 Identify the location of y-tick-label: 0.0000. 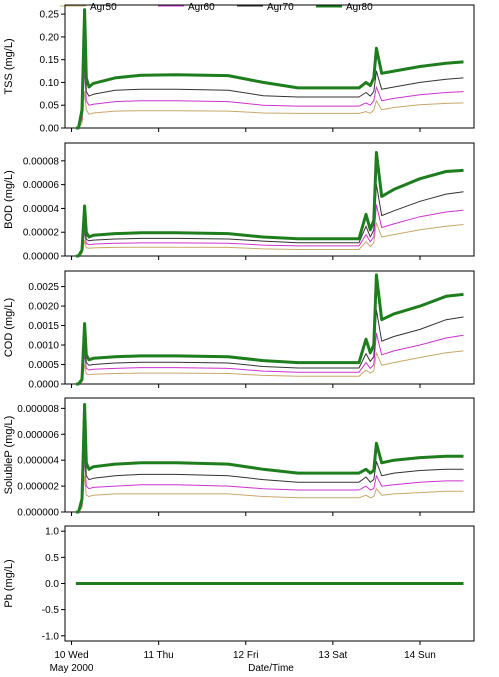
(43, 385).